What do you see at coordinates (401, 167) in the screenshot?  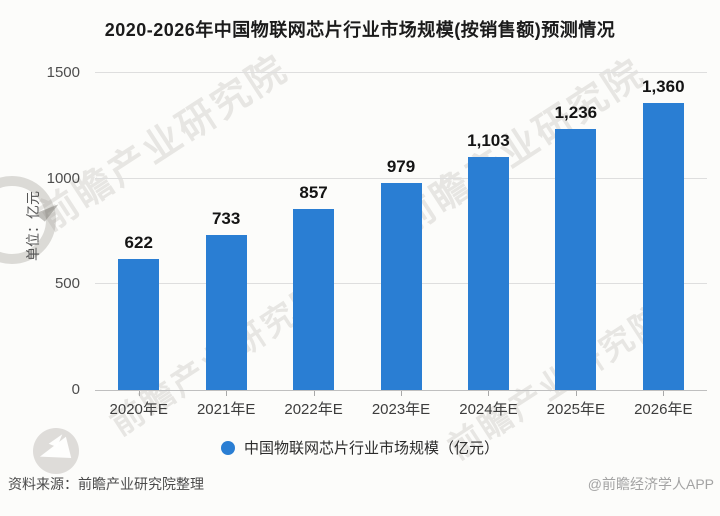 I see `bar-value-label: 979` at bounding box center [401, 167].